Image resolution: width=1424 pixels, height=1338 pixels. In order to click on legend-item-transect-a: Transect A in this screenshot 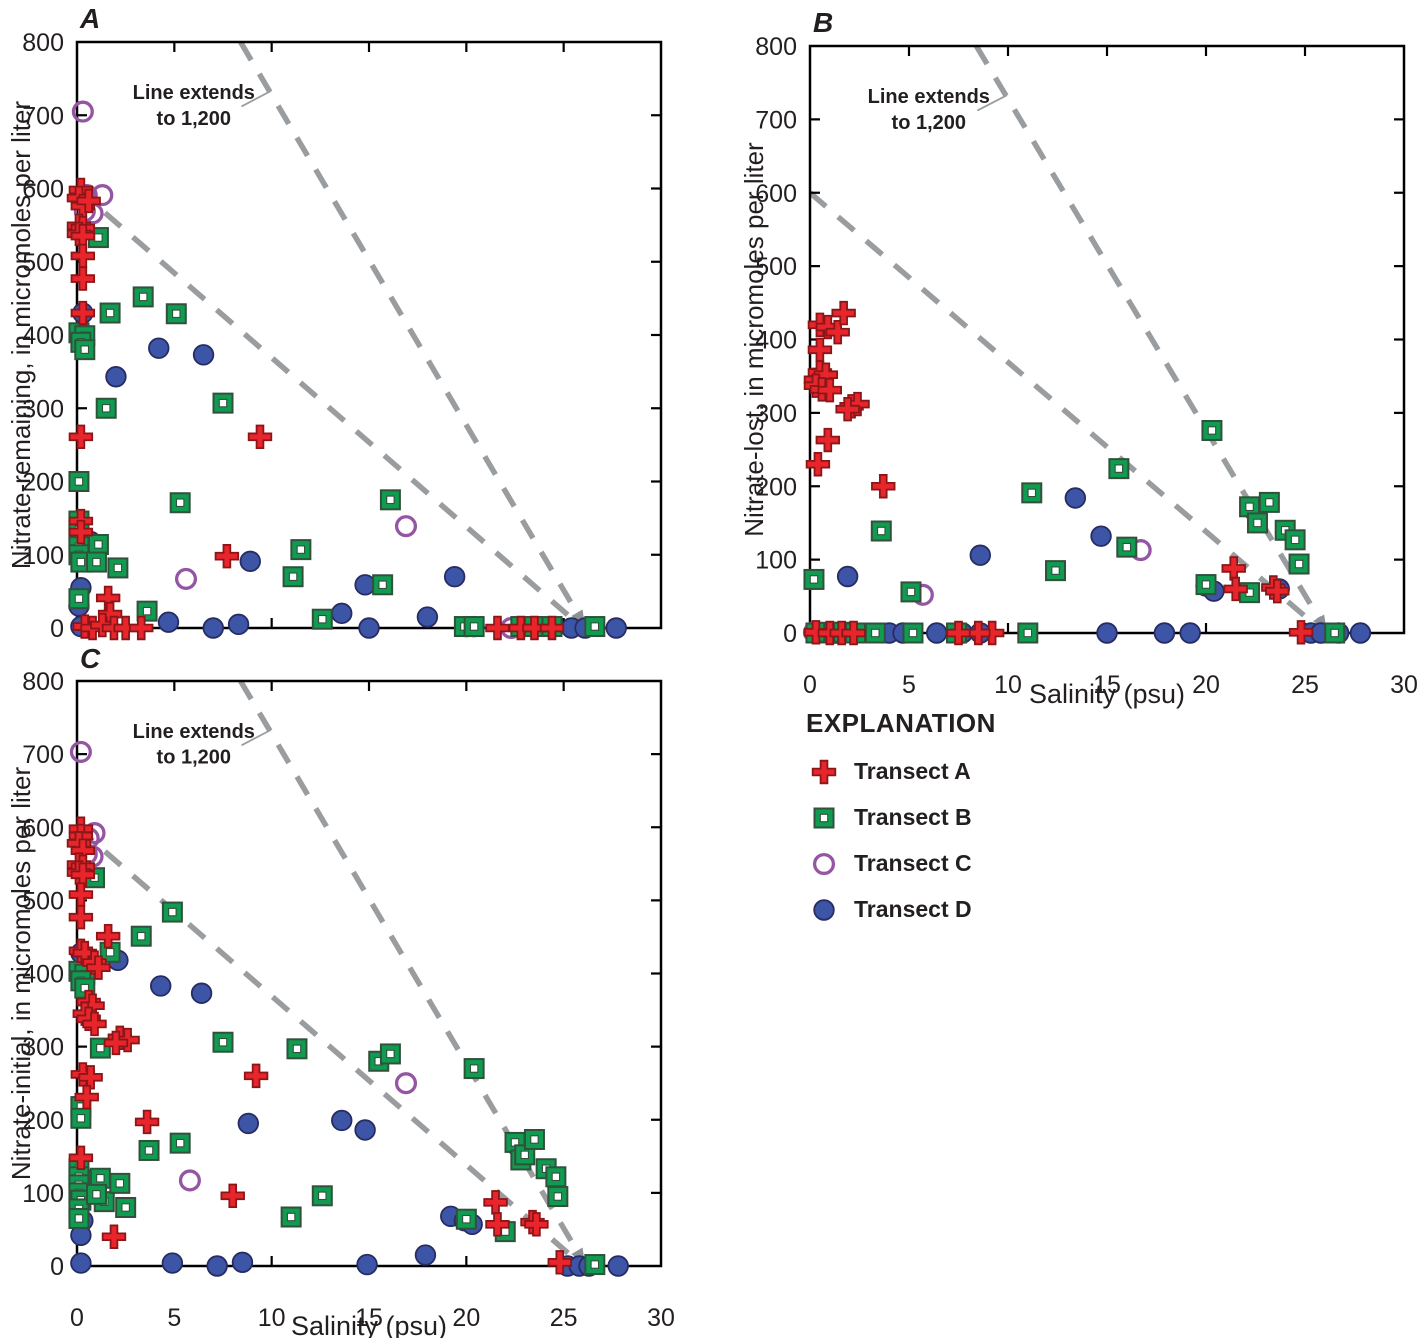, I will do `click(956, 771)`.